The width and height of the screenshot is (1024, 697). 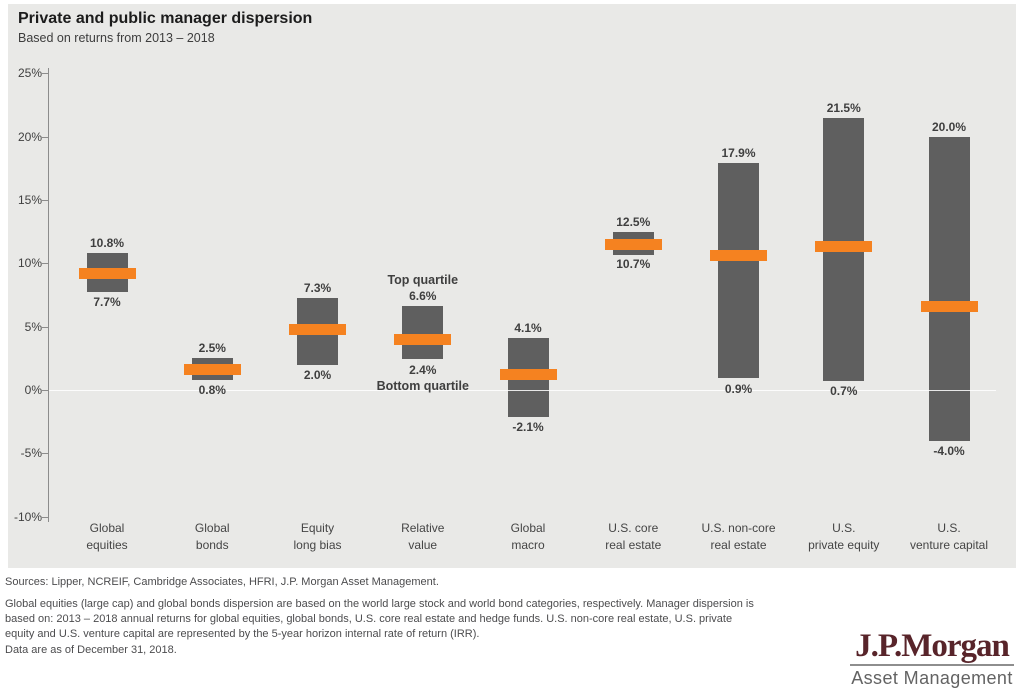 What do you see at coordinates (29, 200) in the screenshot?
I see `y-axis-tick-label: 15%` at bounding box center [29, 200].